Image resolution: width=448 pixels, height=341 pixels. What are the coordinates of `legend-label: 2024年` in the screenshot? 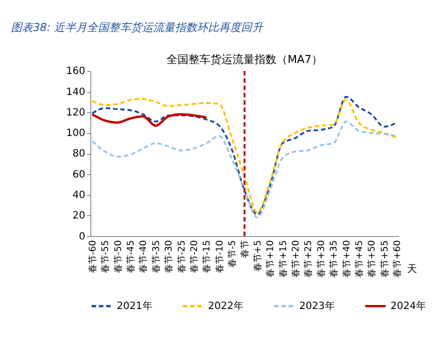 It's located at (408, 306).